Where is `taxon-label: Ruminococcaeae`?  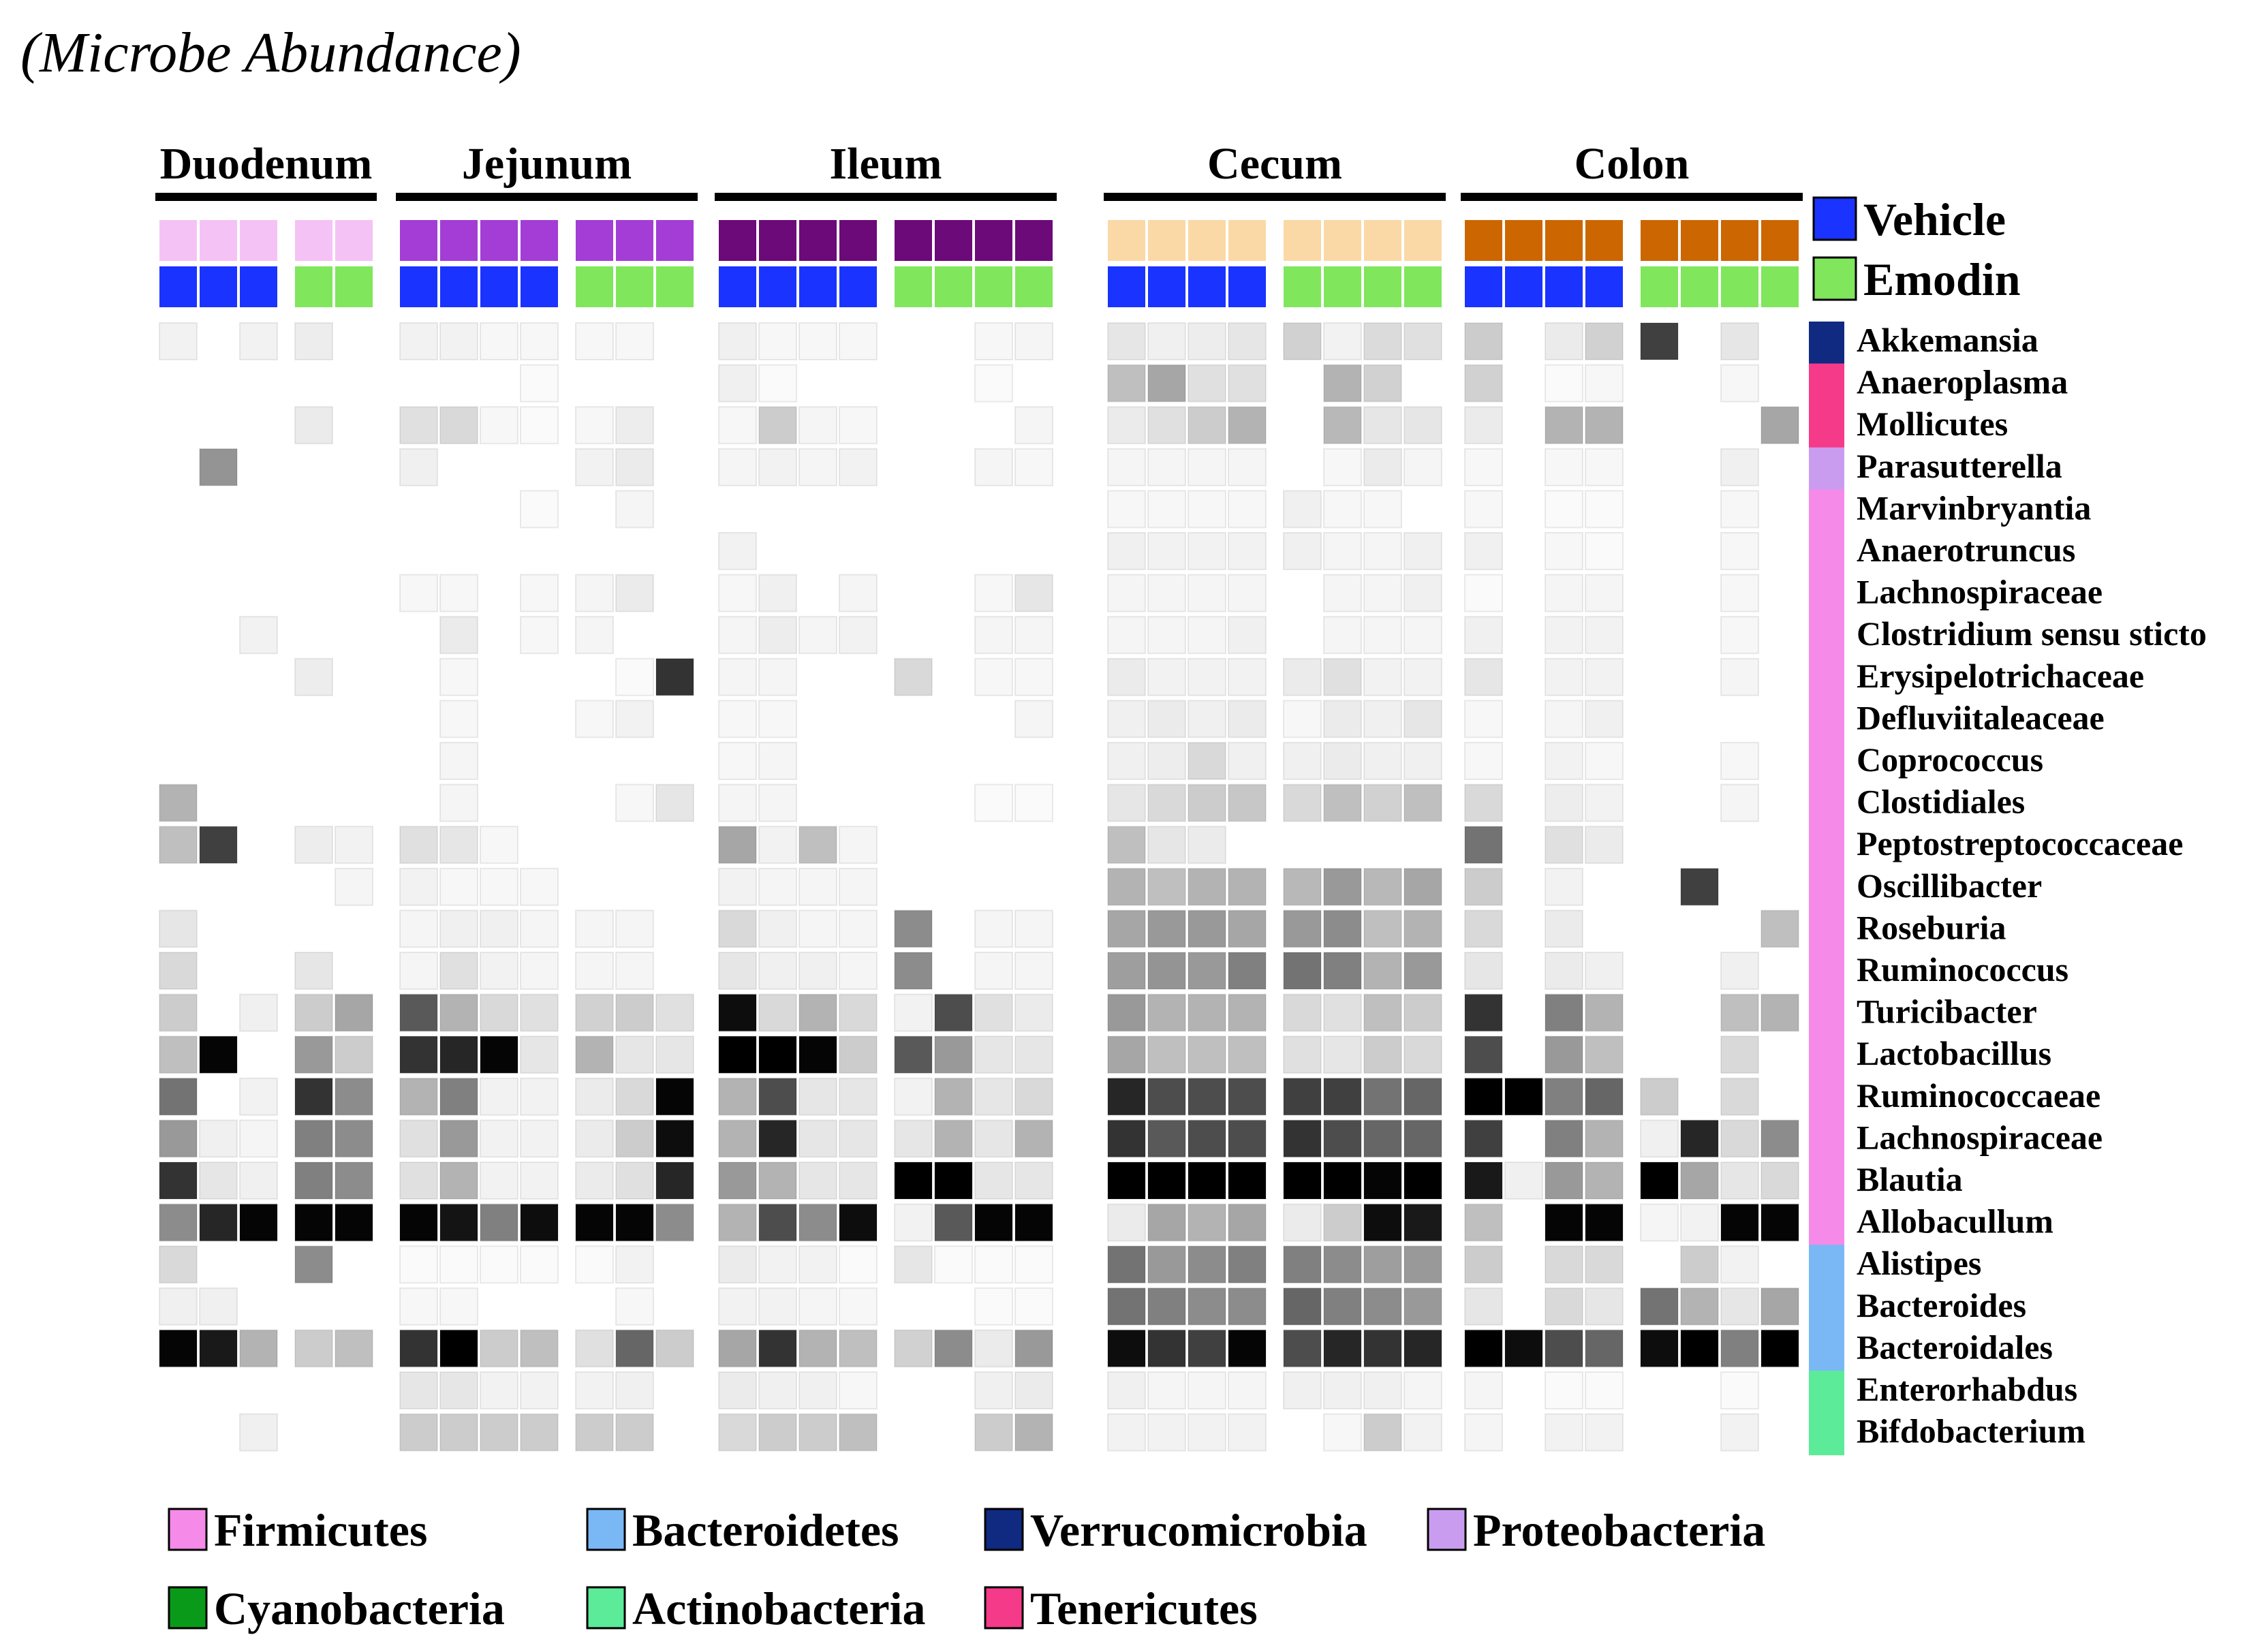
taxon-label: Ruminococcaeae is located at coordinates (1978, 1095).